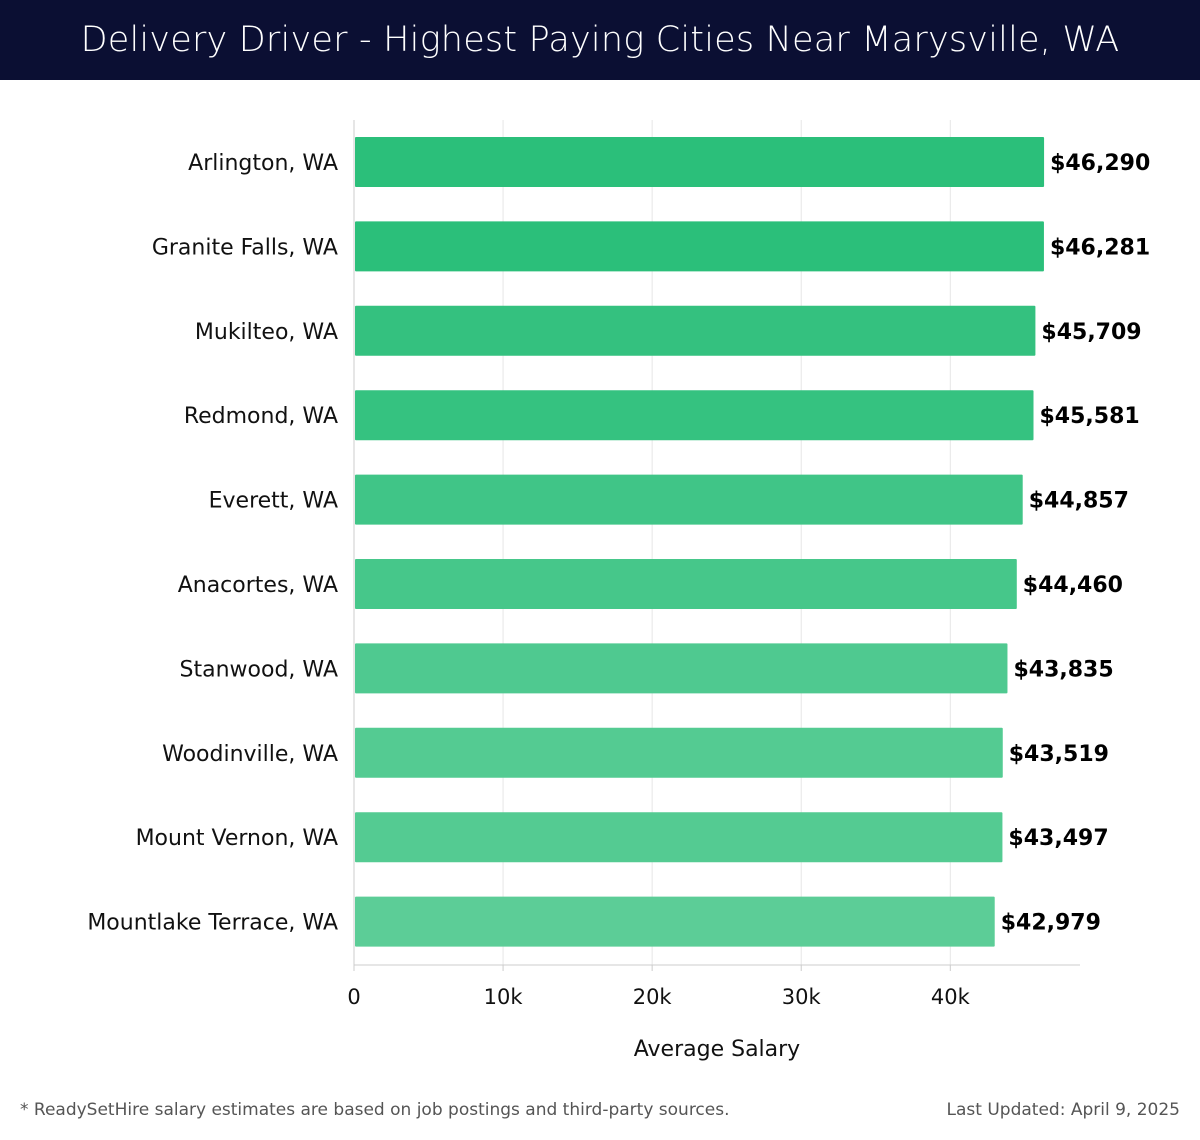 This screenshot has width=1200, height=1140. I want to click on category-label: Arlington, WA, so click(263, 163).